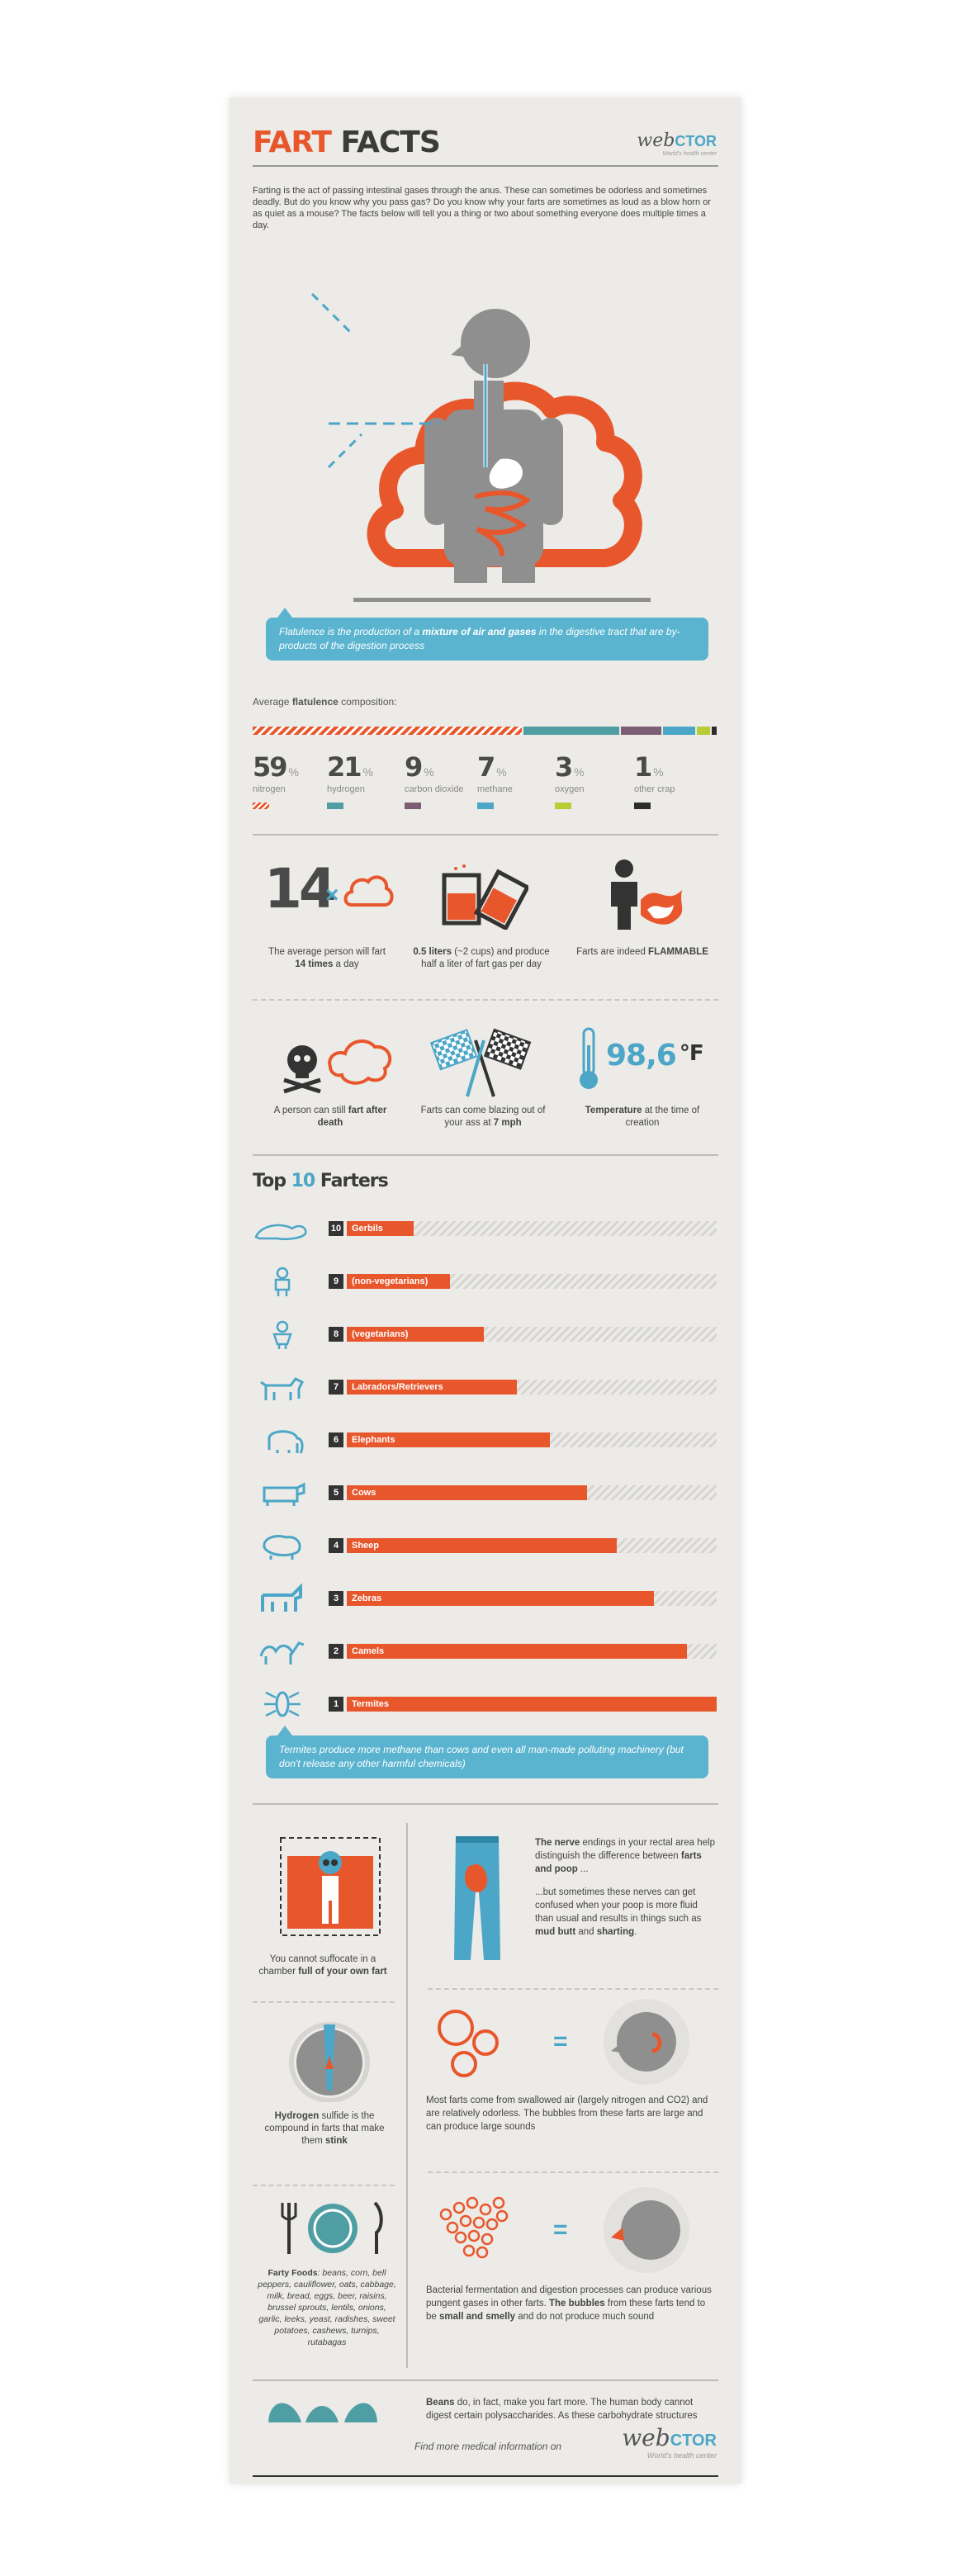  What do you see at coordinates (467, 1492) in the screenshot?
I see `farter-bar: Cows` at bounding box center [467, 1492].